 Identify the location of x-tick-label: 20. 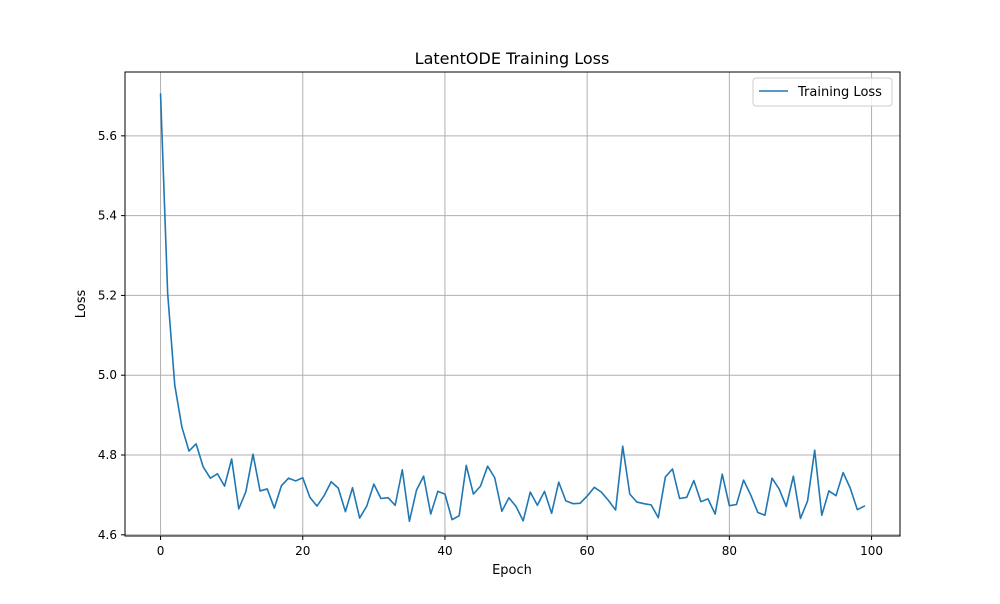
(302, 551).